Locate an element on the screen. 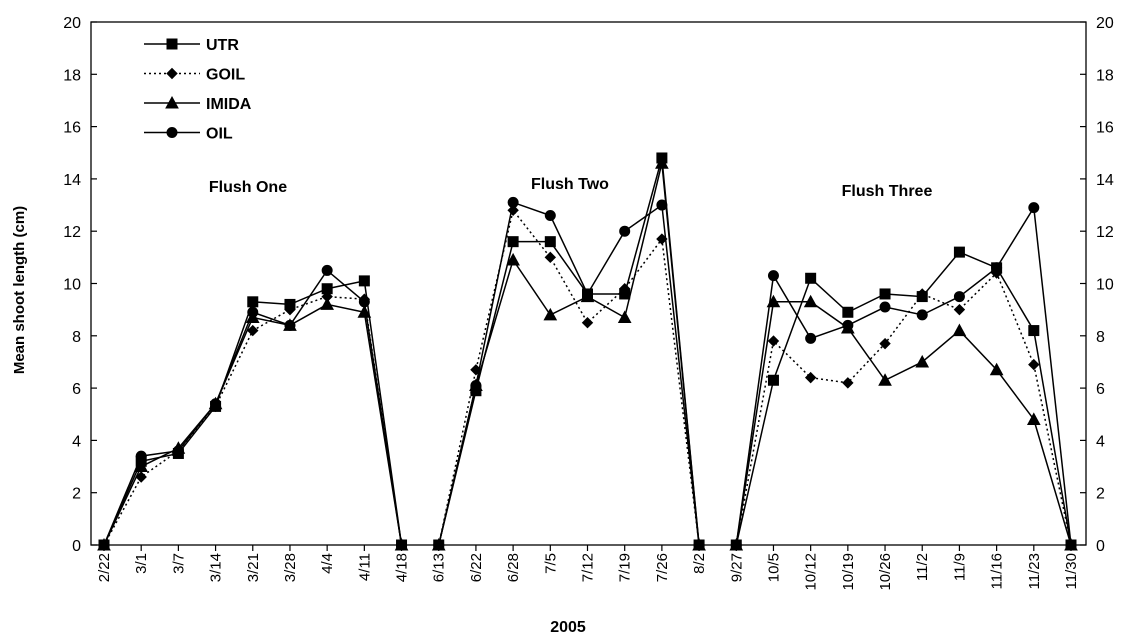 The height and width of the screenshot is (640, 1129). y-tick-label-right: 12 is located at coordinates (1105, 232).